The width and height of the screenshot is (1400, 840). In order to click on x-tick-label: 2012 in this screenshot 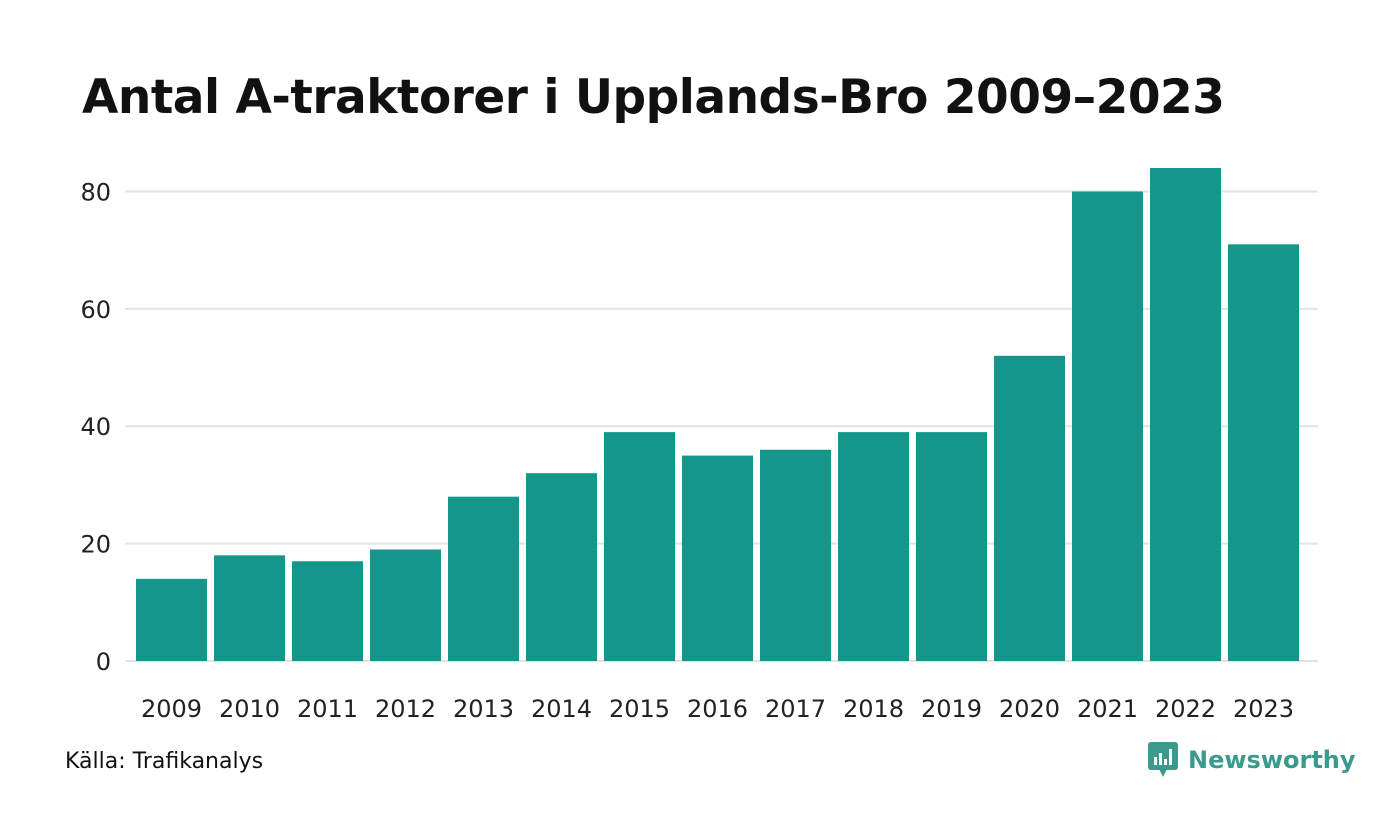, I will do `click(405, 709)`.